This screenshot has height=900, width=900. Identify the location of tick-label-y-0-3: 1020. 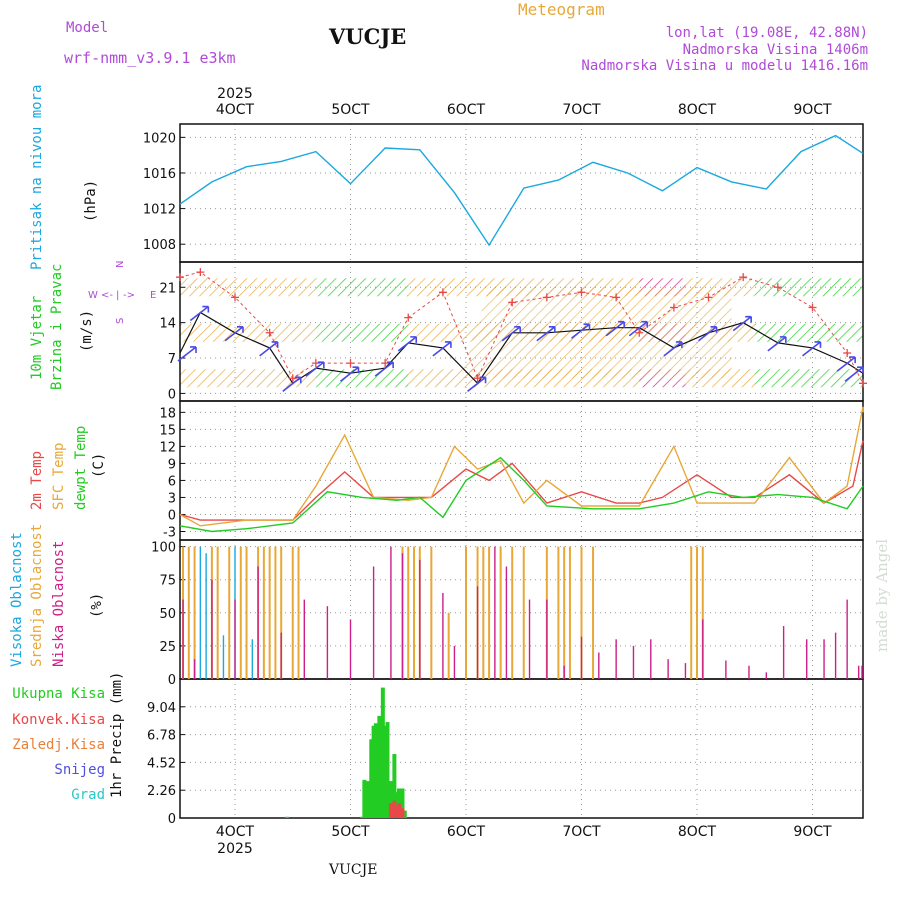
(159, 138).